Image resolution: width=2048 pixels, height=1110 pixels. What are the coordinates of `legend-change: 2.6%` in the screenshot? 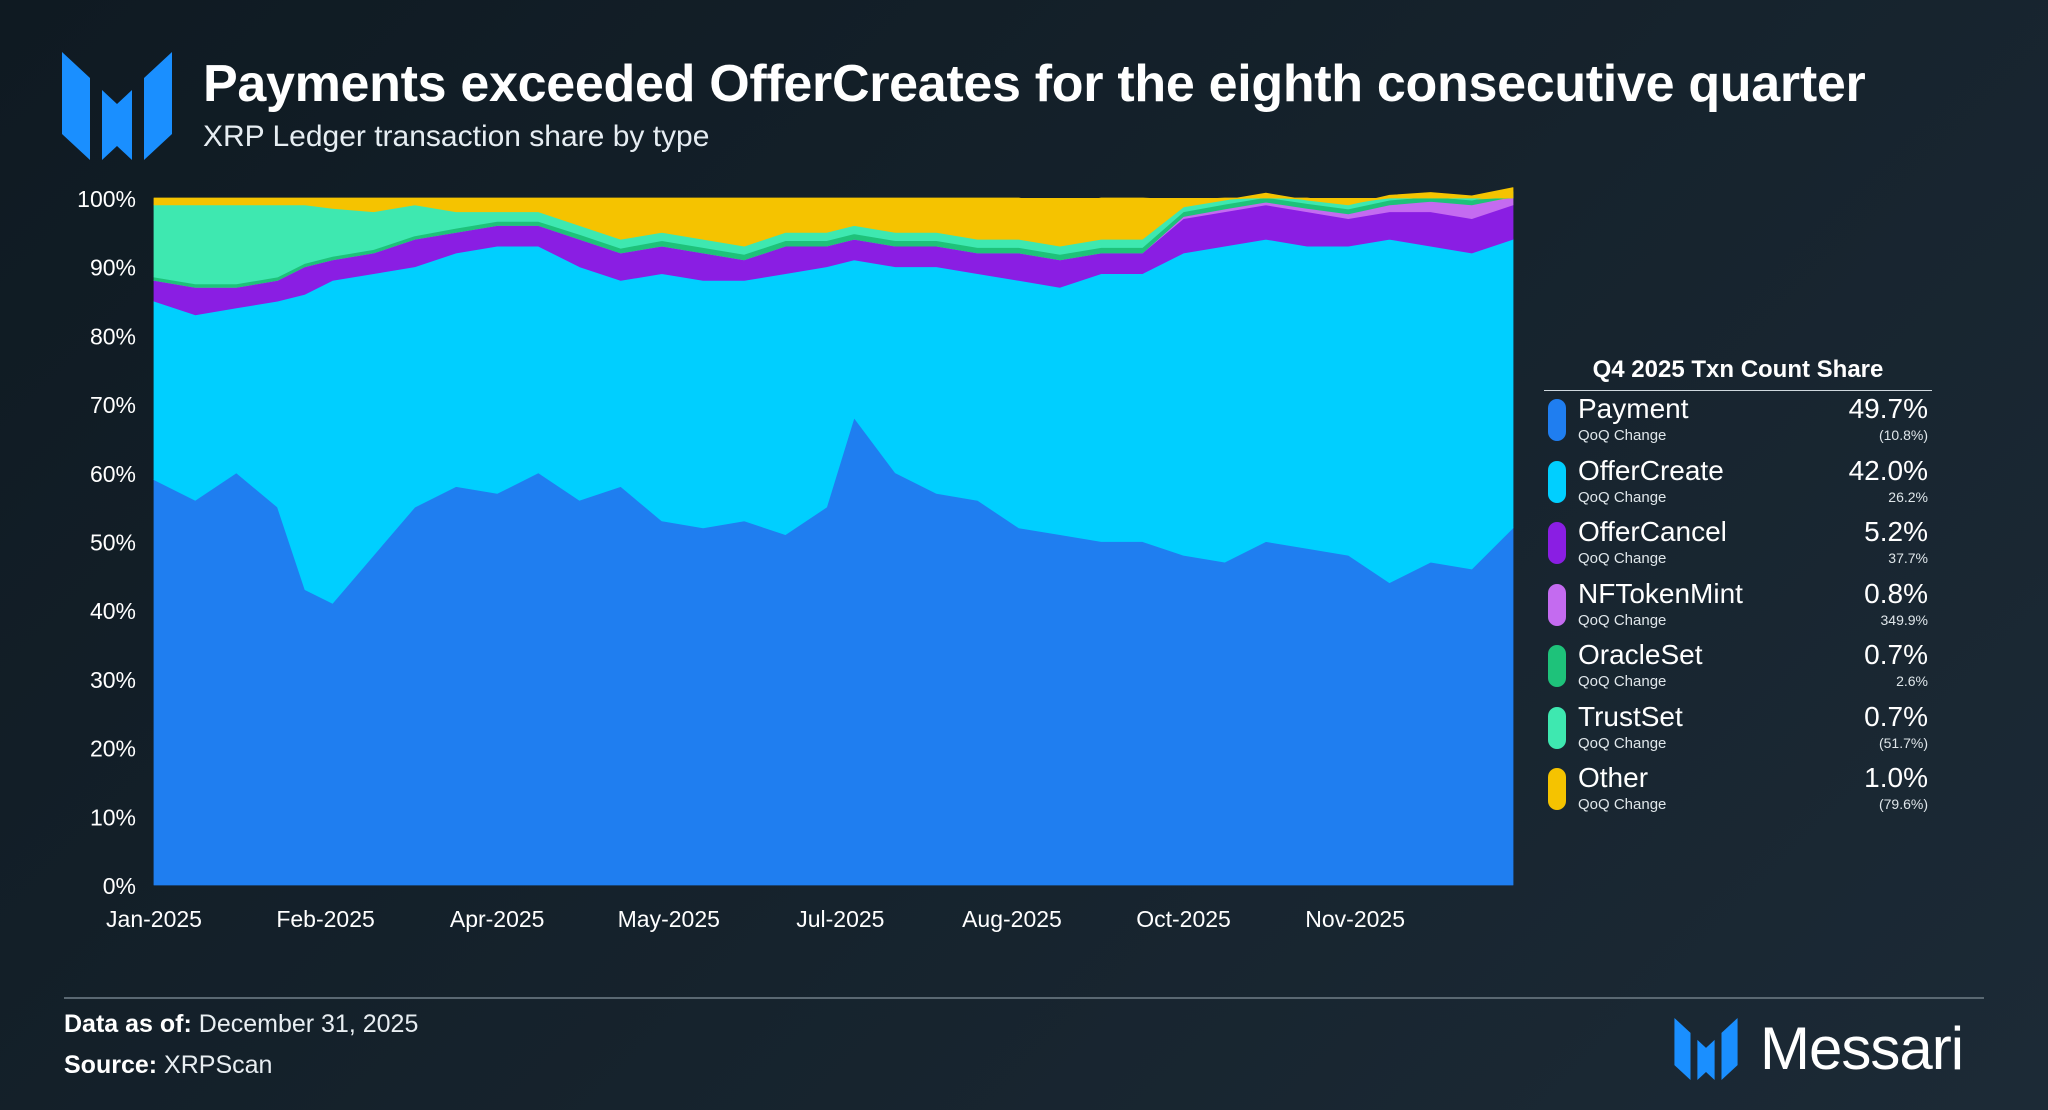 It's located at (1912, 681).